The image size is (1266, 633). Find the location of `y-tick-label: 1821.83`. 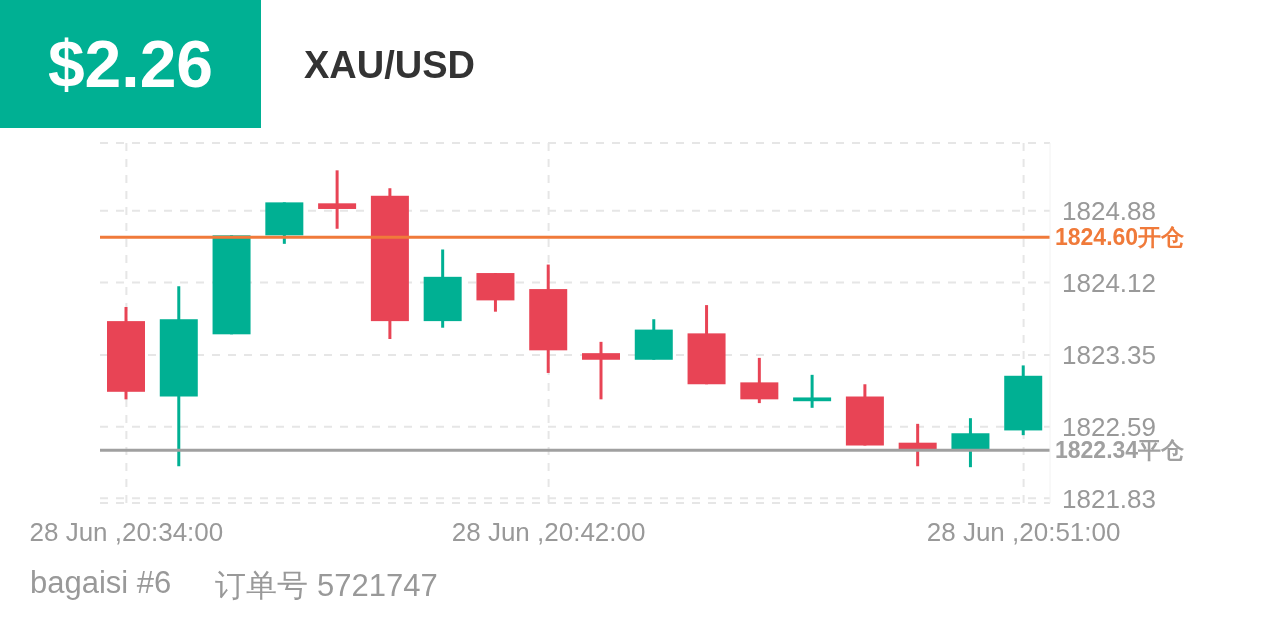

y-tick-label: 1821.83 is located at coordinates (1109, 498).